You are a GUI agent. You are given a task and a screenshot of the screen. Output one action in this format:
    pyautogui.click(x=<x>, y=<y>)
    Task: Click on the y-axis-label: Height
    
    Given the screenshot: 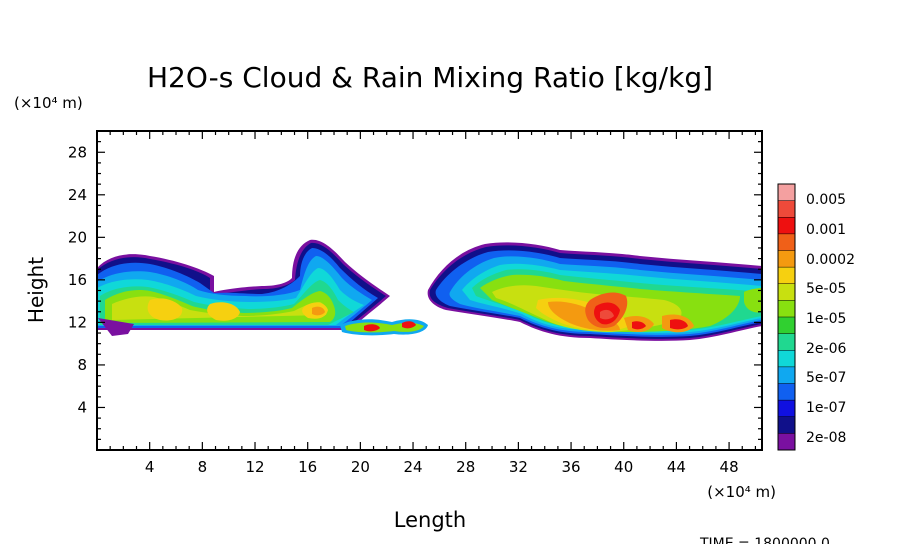 What is the action you would take?
    pyautogui.click(x=36, y=290)
    